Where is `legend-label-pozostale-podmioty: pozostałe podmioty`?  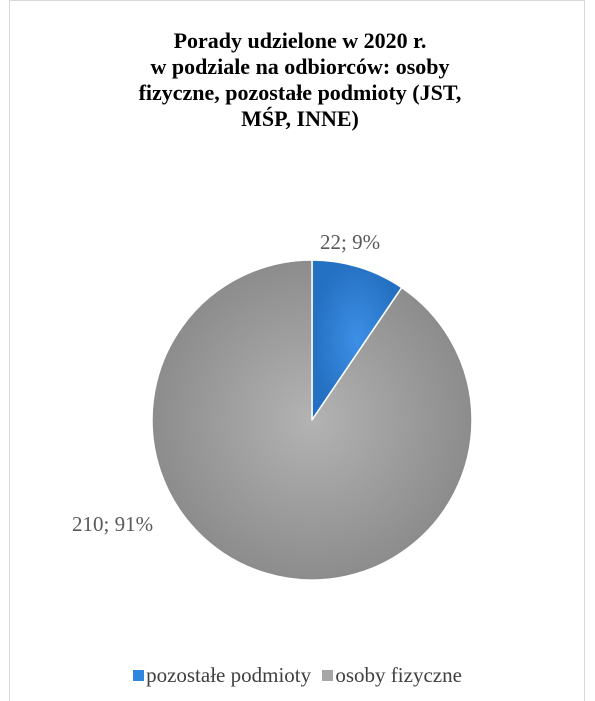 legend-label-pozostale-podmioty: pozostałe podmioty is located at coordinates (229, 675).